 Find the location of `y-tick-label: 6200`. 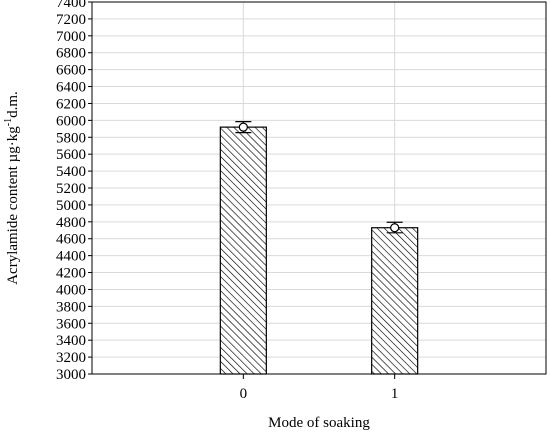

y-tick-label: 6200 is located at coordinates (71, 104).